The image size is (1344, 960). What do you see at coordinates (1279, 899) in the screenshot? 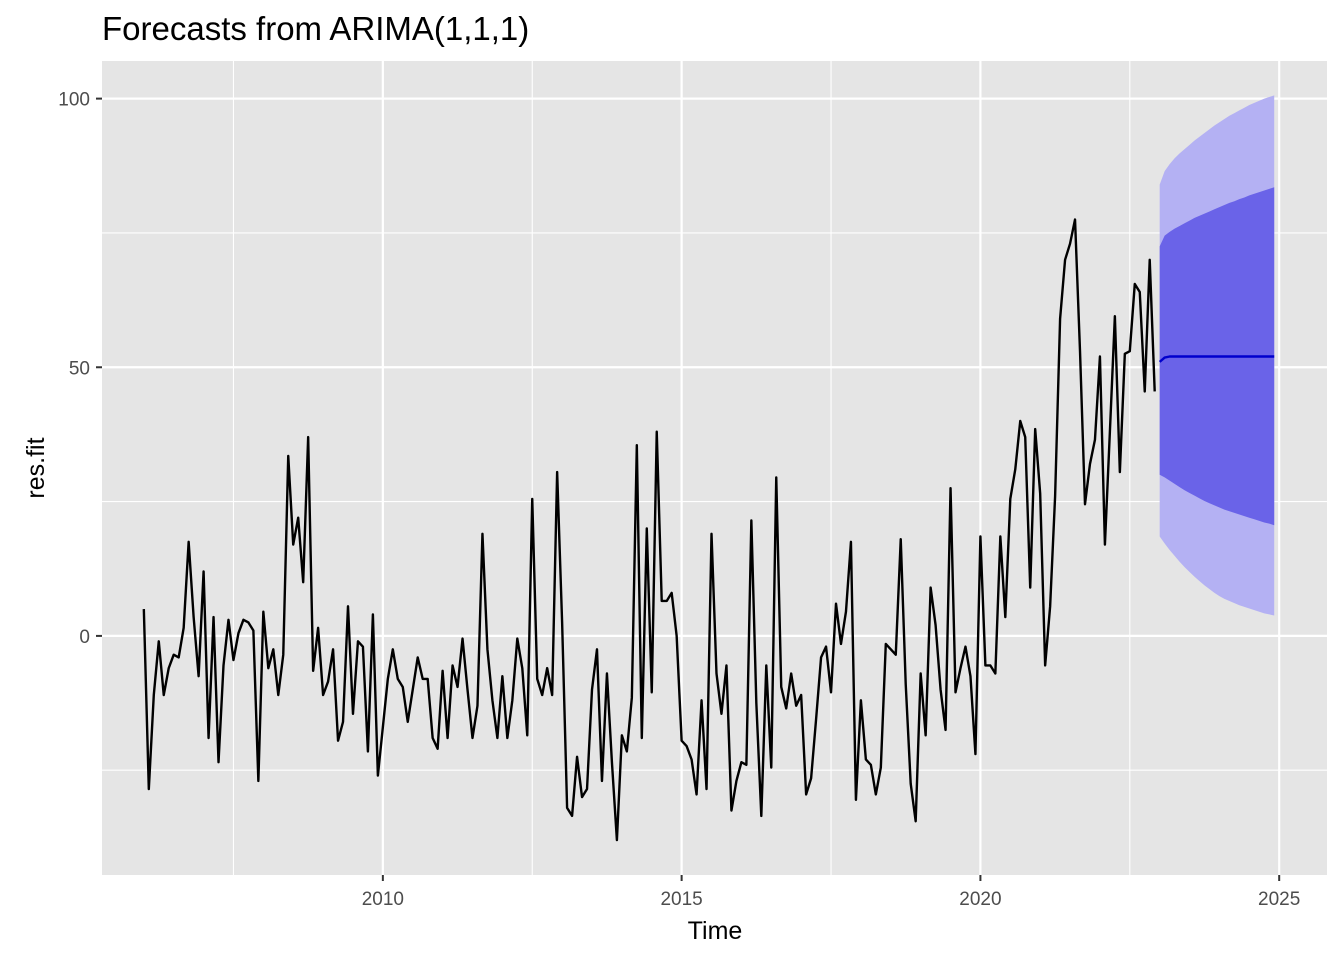
I see `x-tick-label: 2025` at bounding box center [1279, 899].